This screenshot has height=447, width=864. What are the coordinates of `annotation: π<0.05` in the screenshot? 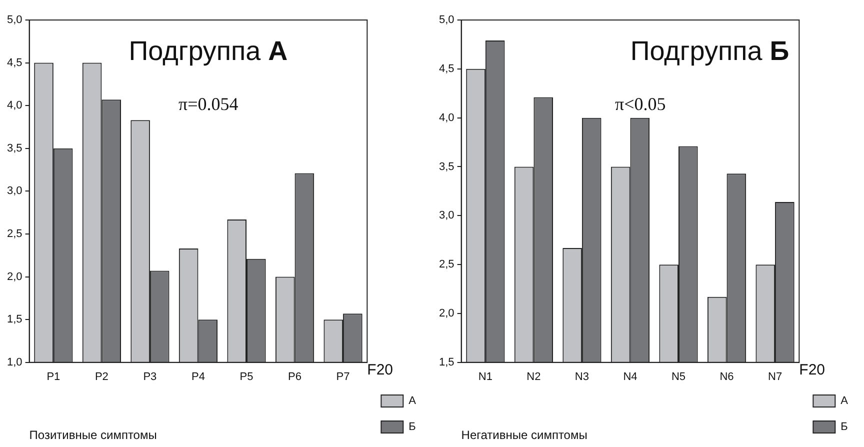 It's located at (640, 104).